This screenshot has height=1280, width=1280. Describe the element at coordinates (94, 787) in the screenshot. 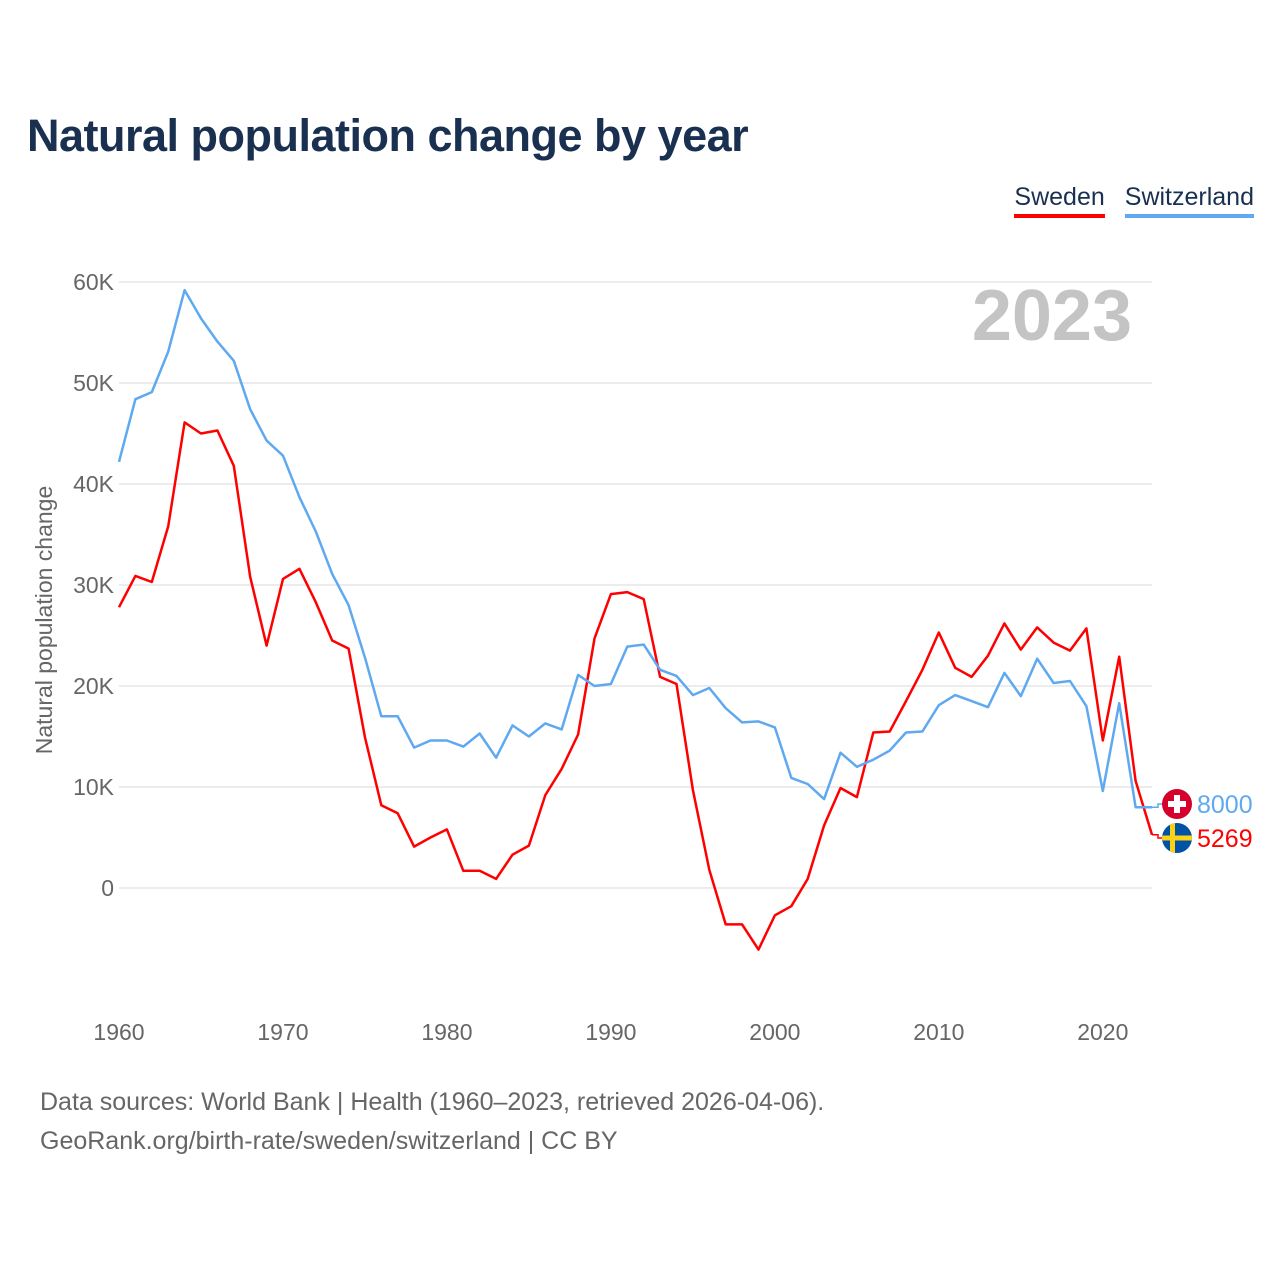

I see `y-tick-label: 10K` at that location.